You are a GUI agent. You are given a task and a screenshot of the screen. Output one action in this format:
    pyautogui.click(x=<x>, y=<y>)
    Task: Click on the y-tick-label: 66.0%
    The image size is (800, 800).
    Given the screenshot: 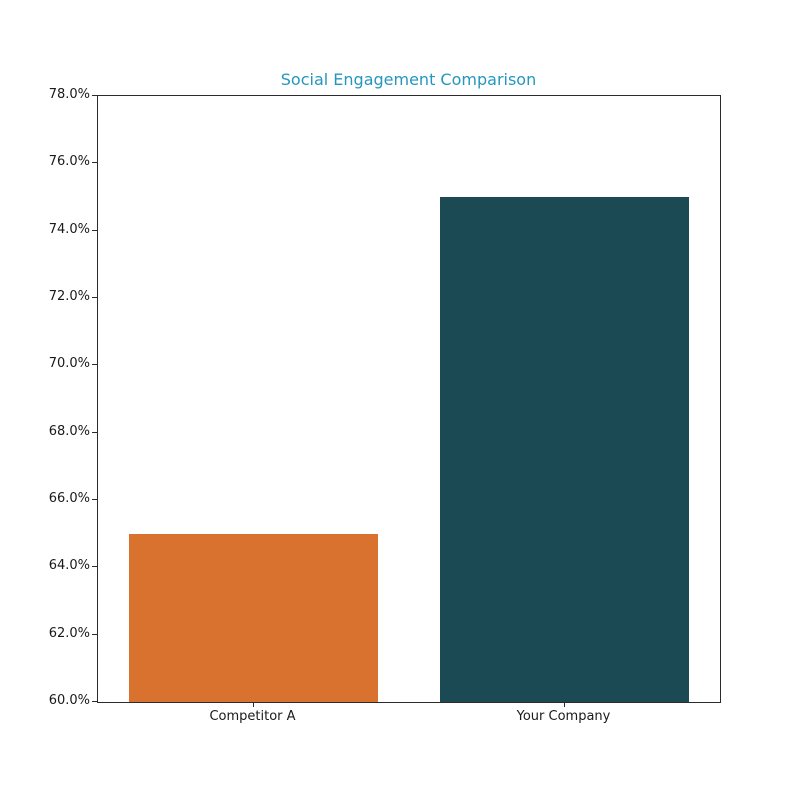 What is the action you would take?
    pyautogui.click(x=69, y=498)
    